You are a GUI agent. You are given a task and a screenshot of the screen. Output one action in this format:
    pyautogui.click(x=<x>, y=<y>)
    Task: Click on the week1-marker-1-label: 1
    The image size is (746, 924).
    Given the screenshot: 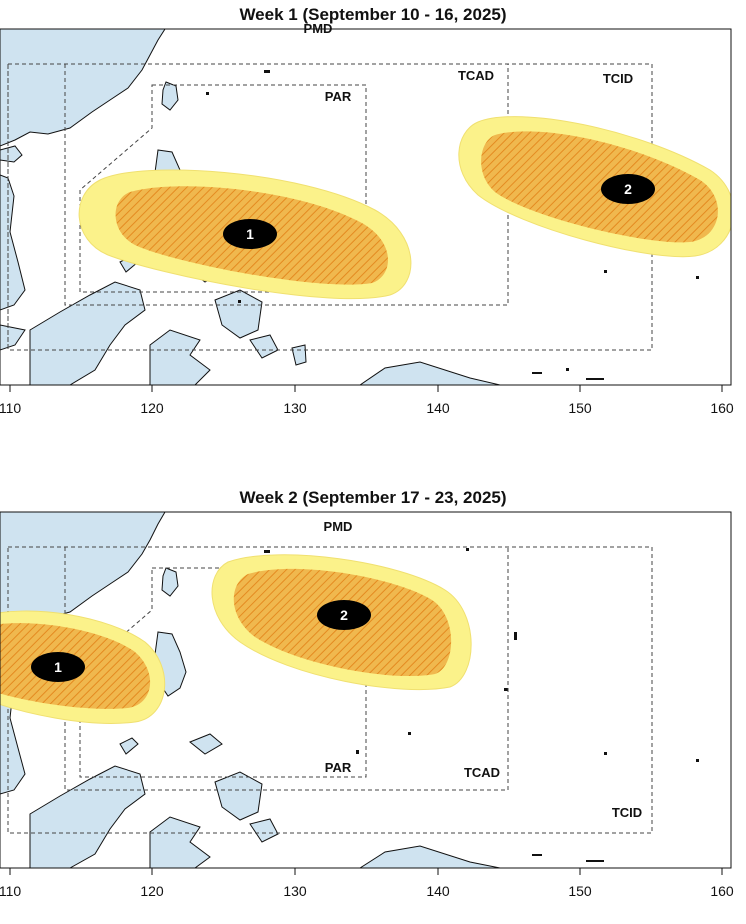 What is the action you would take?
    pyautogui.click(x=250, y=234)
    